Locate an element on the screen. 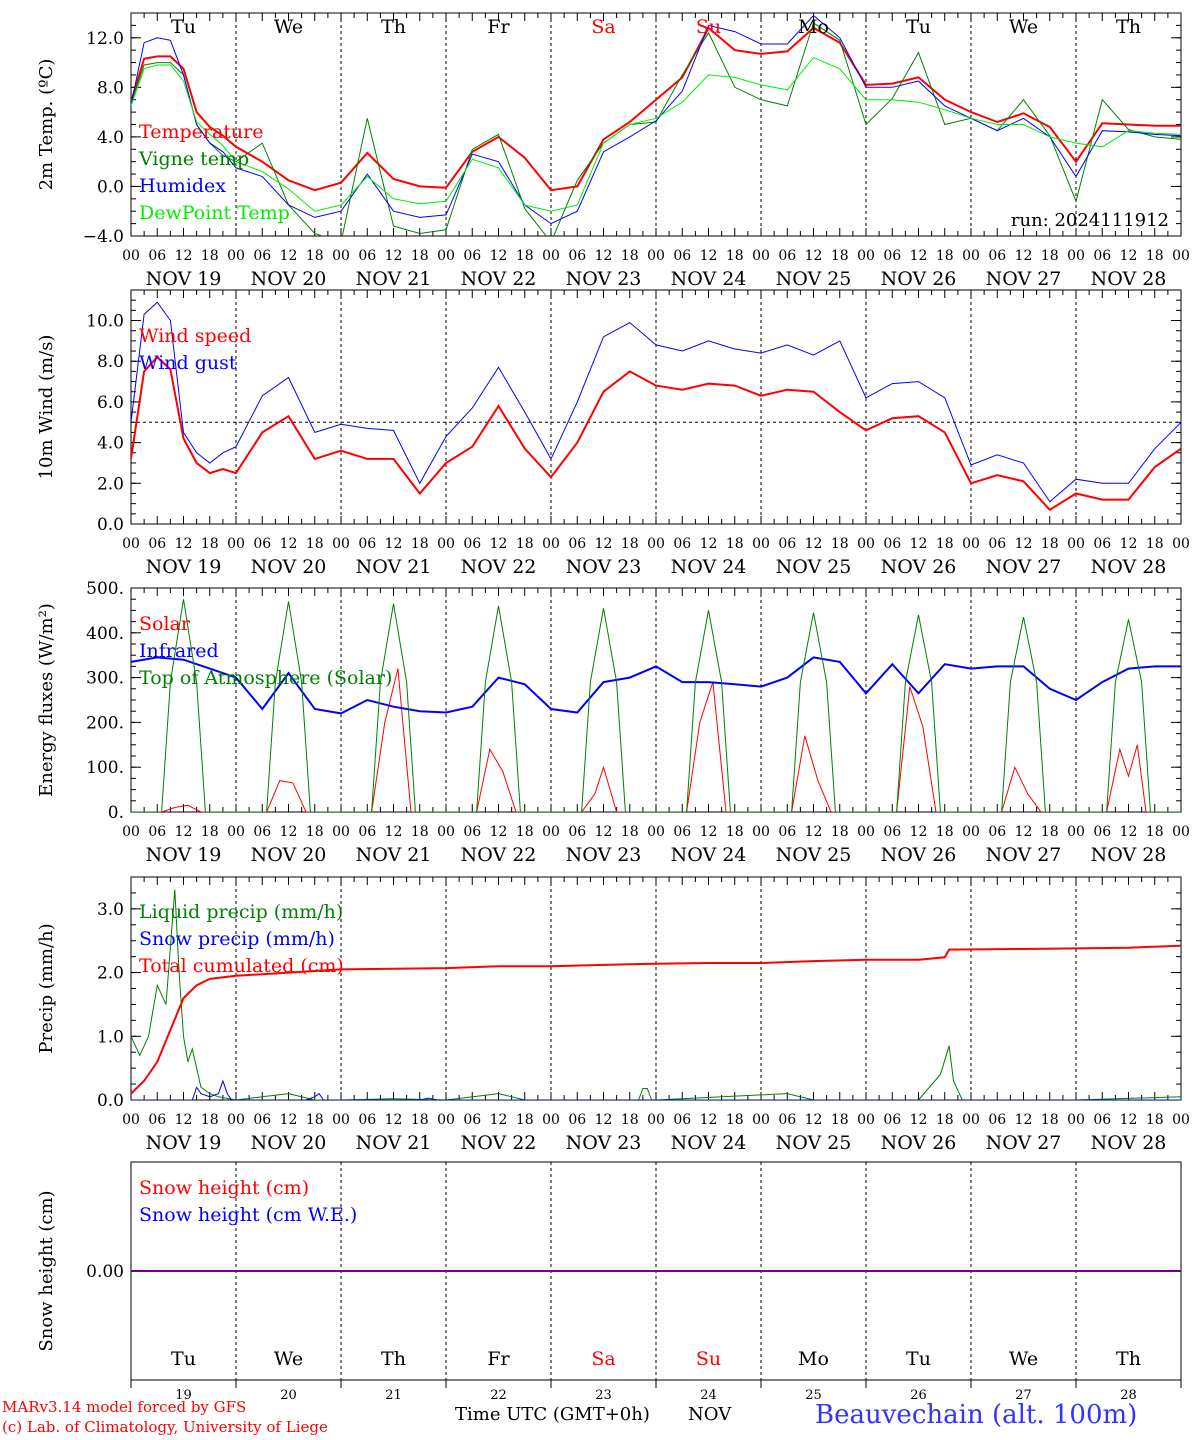  date-label: NOV 24 is located at coordinates (709, 1143).